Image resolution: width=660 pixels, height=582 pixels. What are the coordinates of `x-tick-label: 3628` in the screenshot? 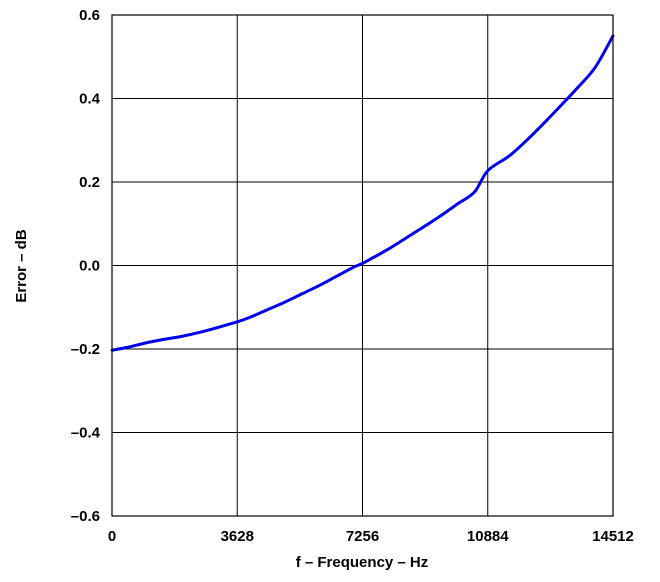 It's located at (237, 536).